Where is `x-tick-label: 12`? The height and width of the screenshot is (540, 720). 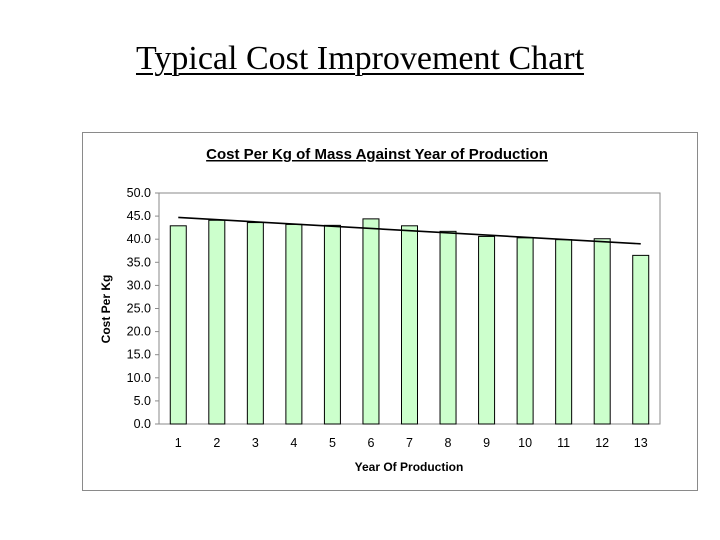
x-tick-label: 12 is located at coordinates (602, 443).